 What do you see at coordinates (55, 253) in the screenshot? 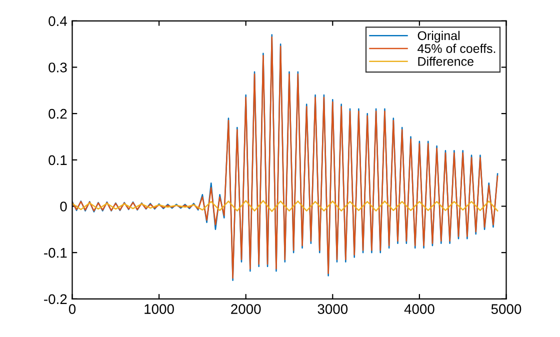
I see `y-tick-label: -0.1` at bounding box center [55, 253].